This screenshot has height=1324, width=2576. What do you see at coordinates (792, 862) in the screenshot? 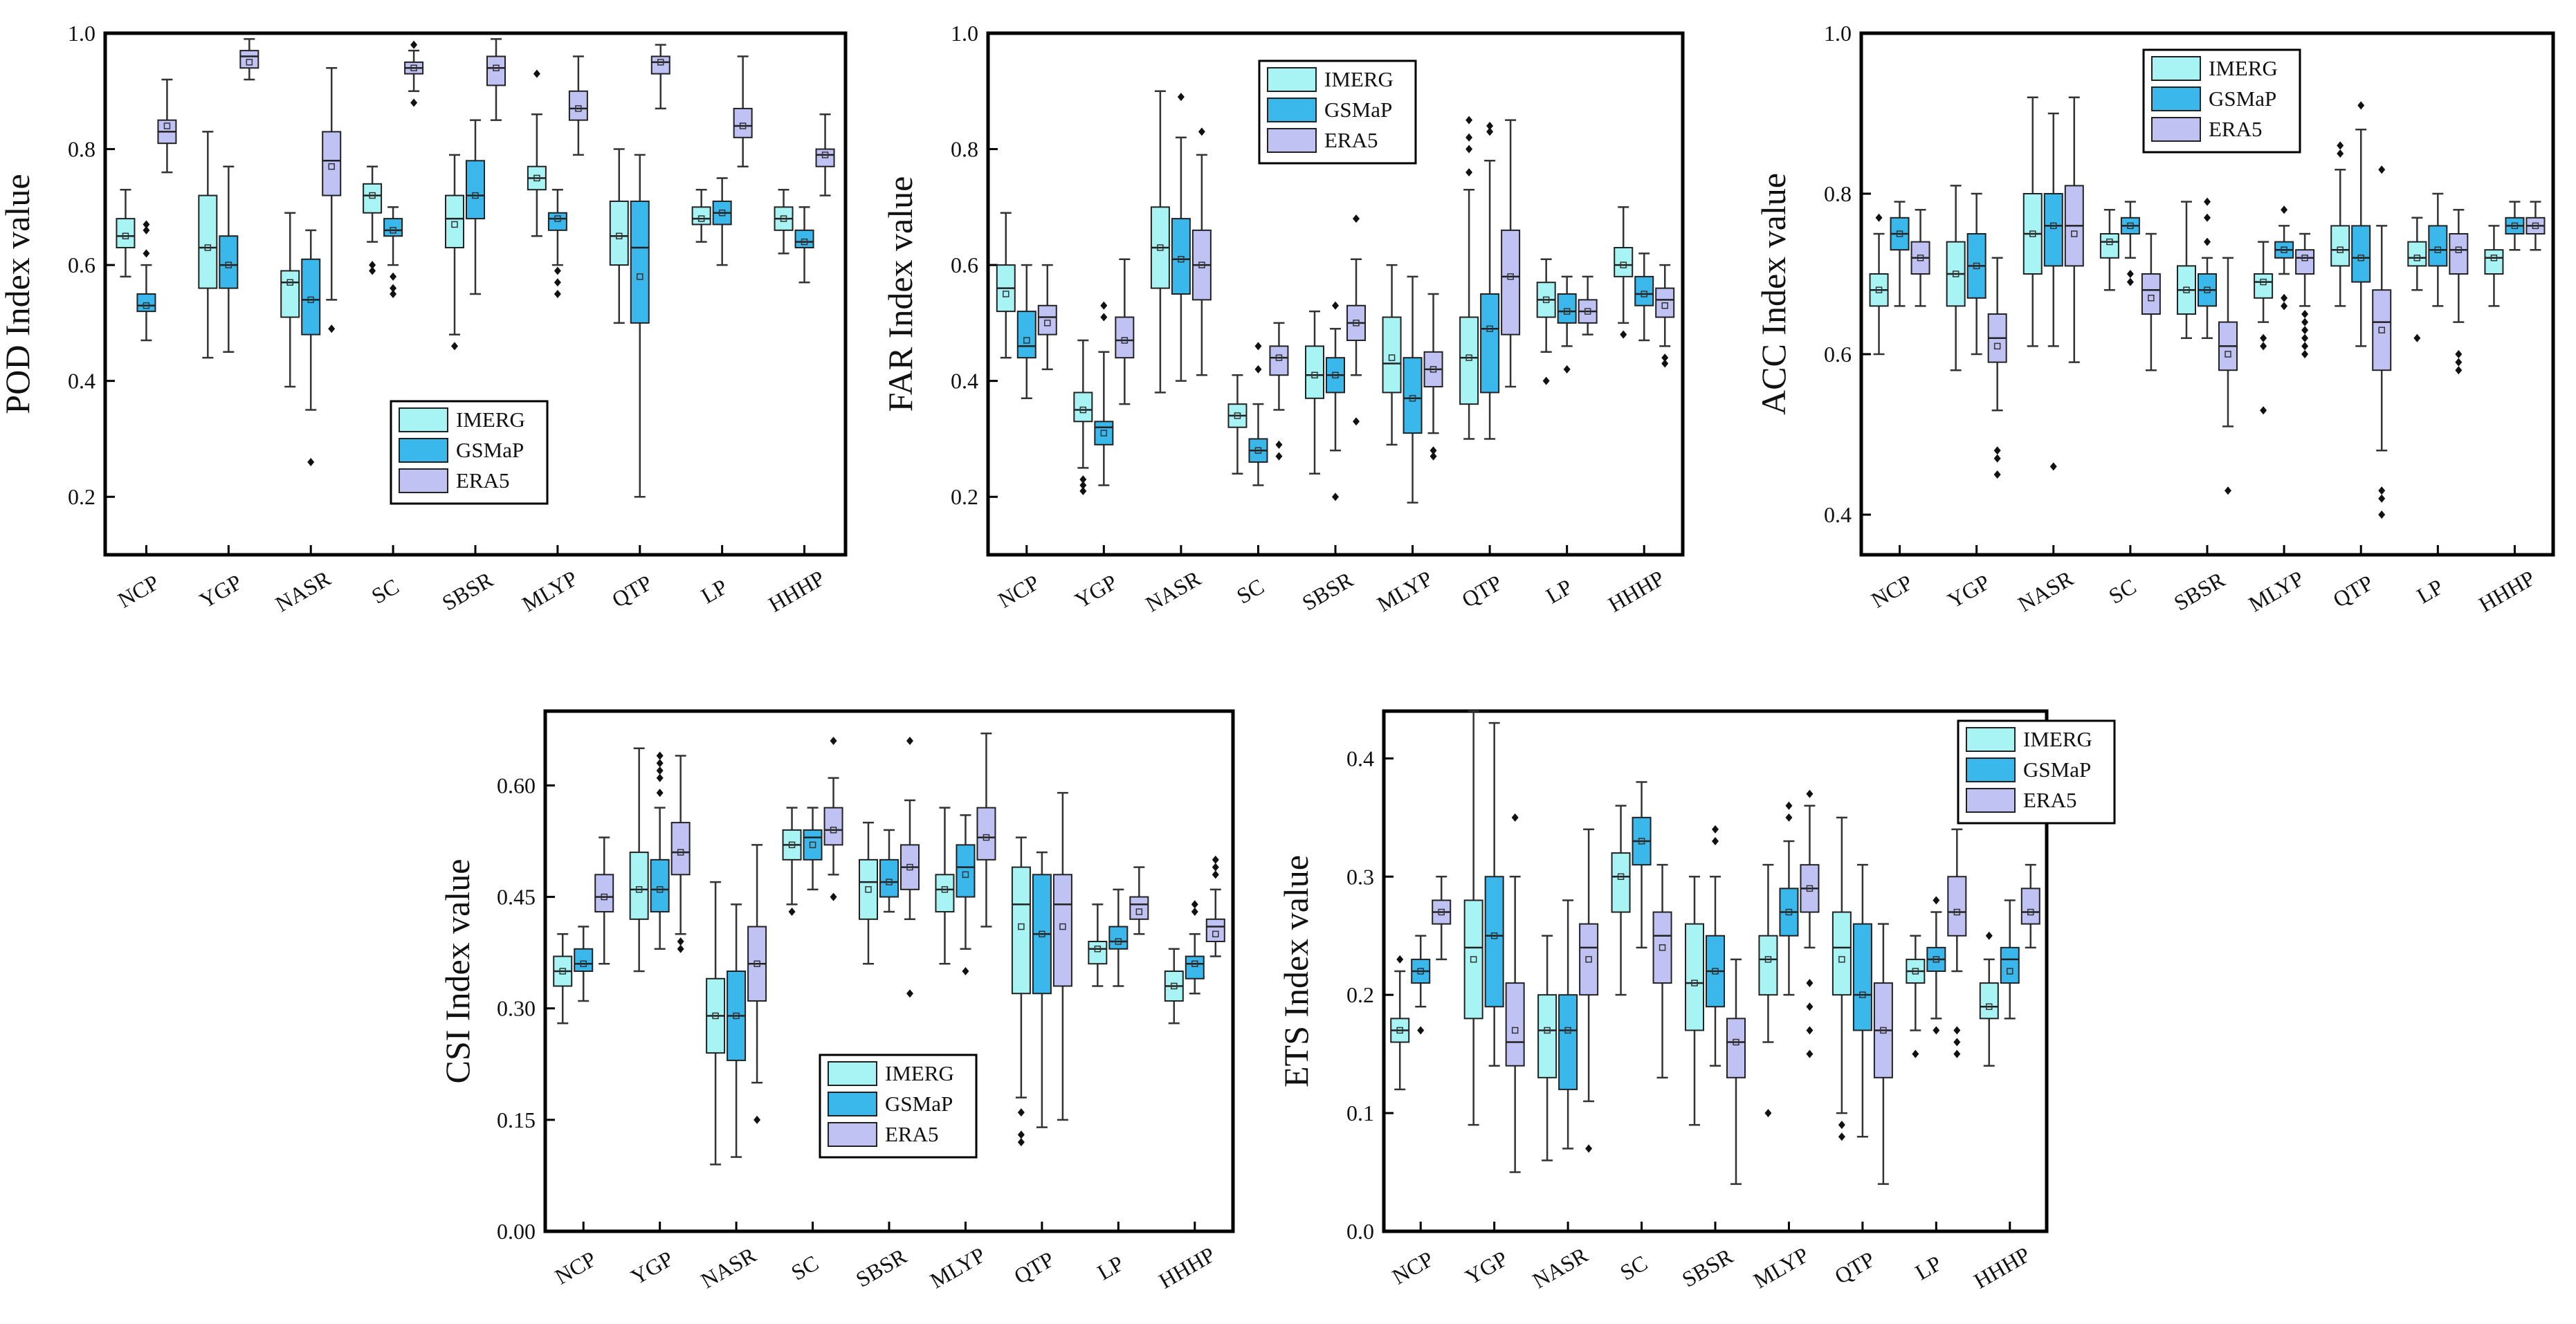
I see `csi-box-imerg-sc` at bounding box center [792, 862].